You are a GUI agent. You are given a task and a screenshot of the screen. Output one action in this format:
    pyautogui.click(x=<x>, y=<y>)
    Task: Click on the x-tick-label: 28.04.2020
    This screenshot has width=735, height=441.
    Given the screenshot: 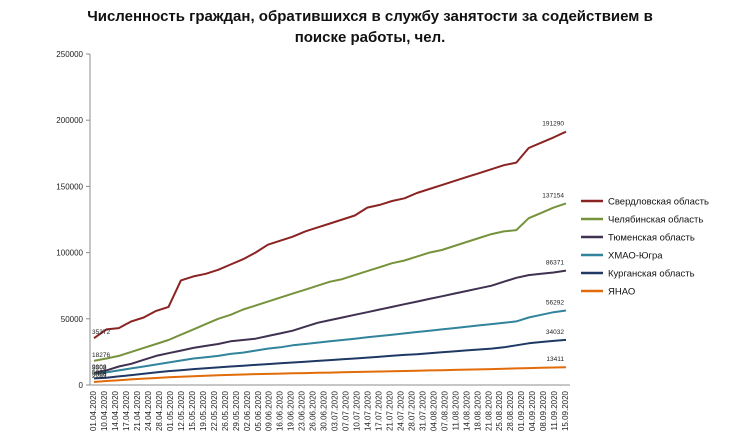 What is the action you would take?
    pyautogui.click(x=159, y=410)
    